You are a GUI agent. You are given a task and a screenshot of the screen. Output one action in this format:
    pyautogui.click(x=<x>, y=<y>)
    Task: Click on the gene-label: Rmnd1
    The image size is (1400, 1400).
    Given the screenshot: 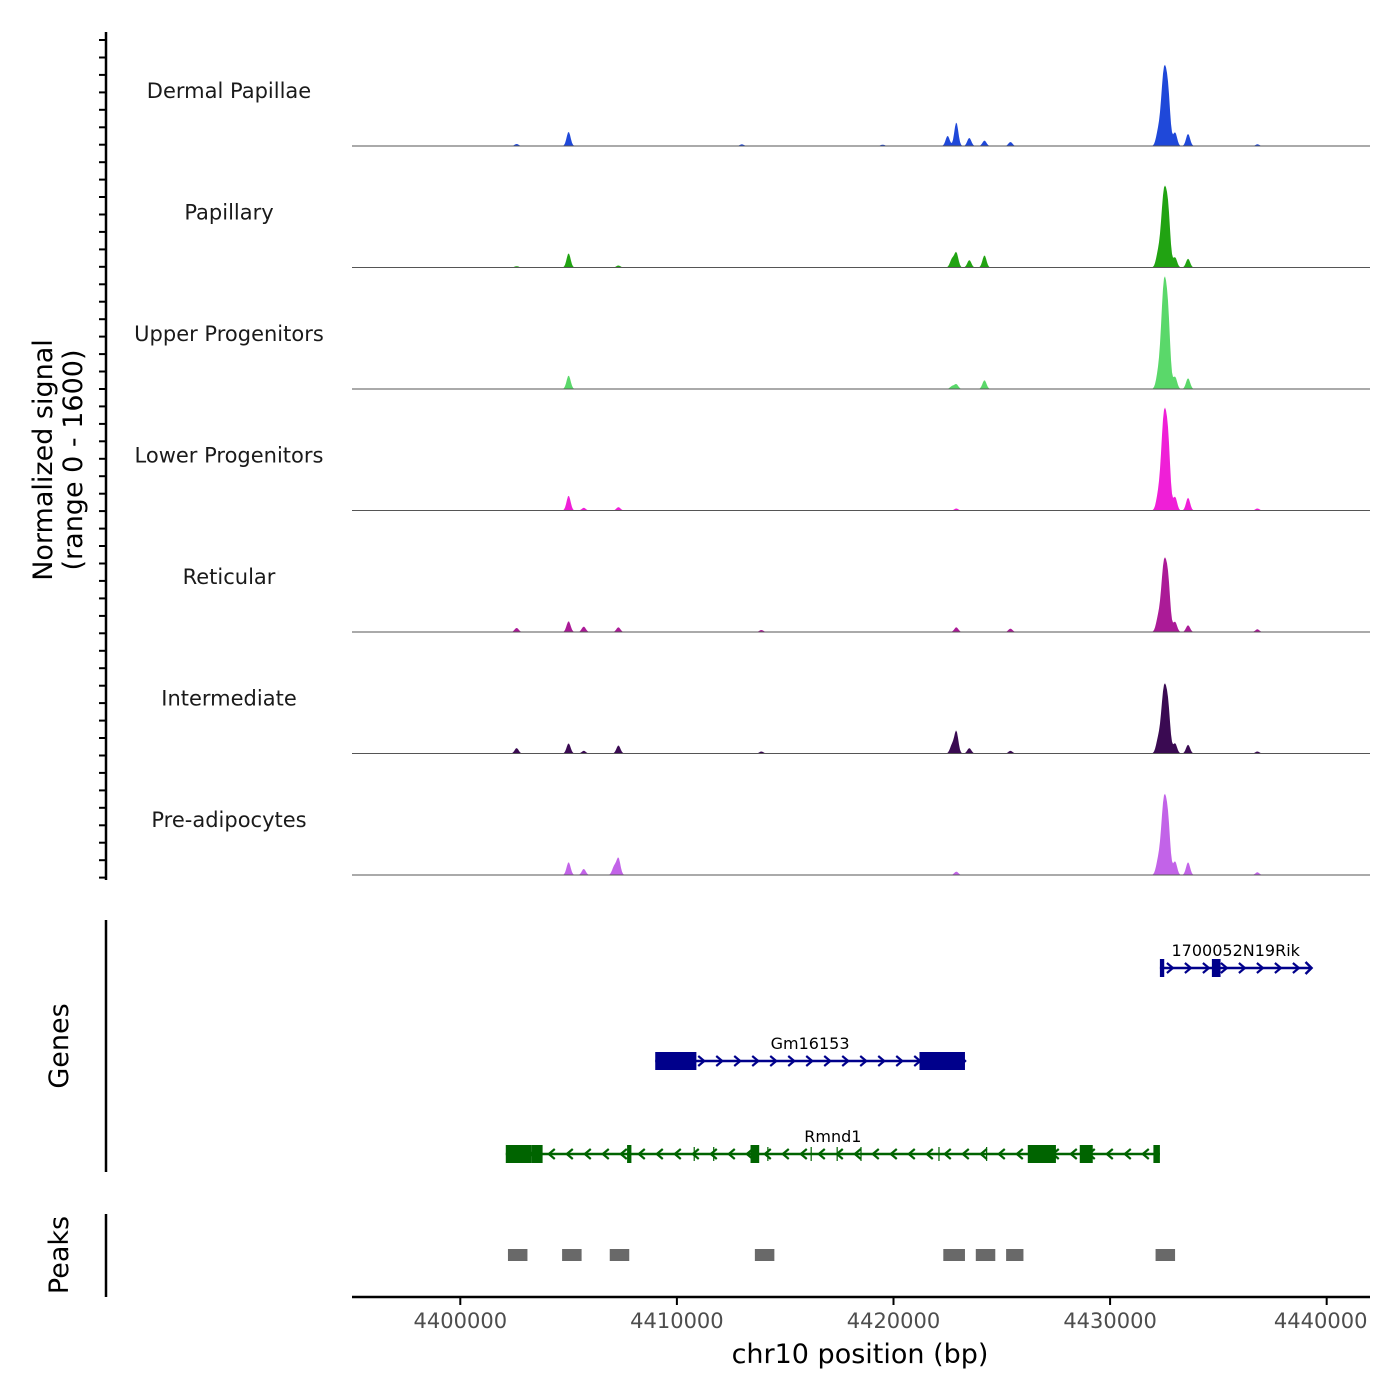 What is the action you would take?
    pyautogui.click(x=832, y=1136)
    